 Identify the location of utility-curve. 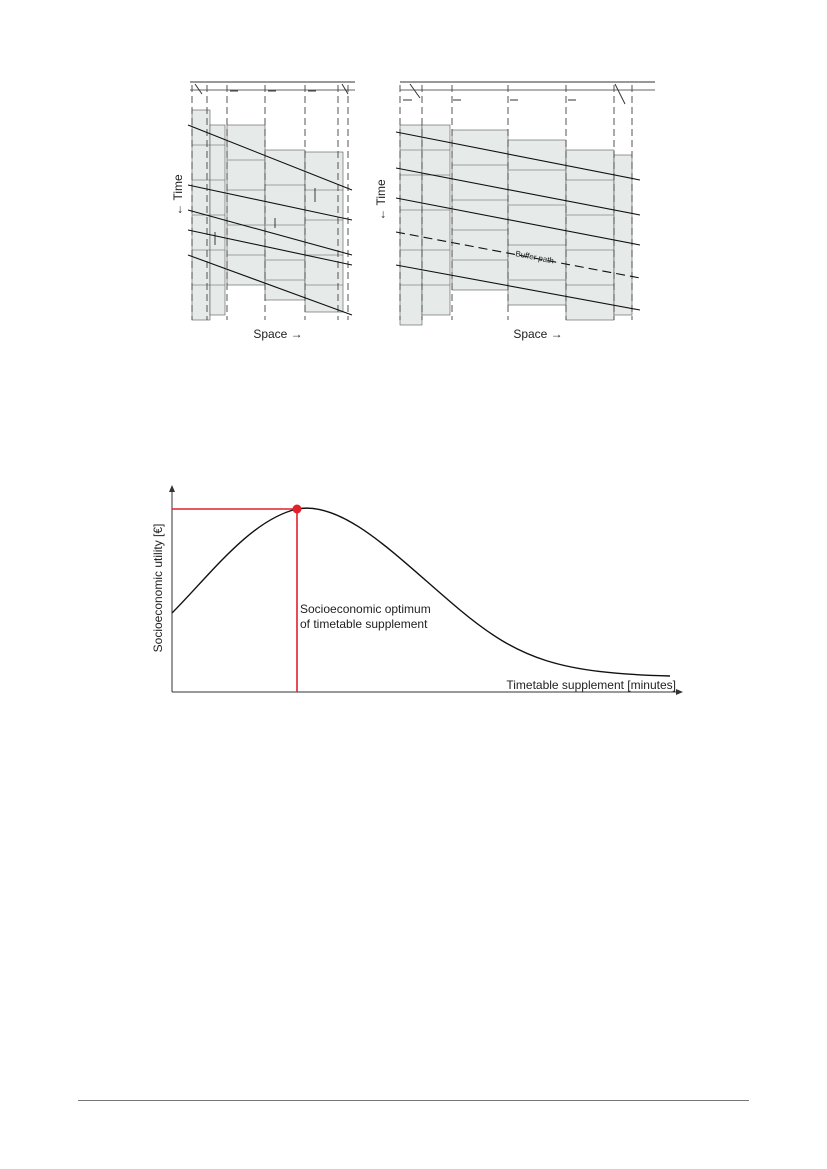
(421, 592).